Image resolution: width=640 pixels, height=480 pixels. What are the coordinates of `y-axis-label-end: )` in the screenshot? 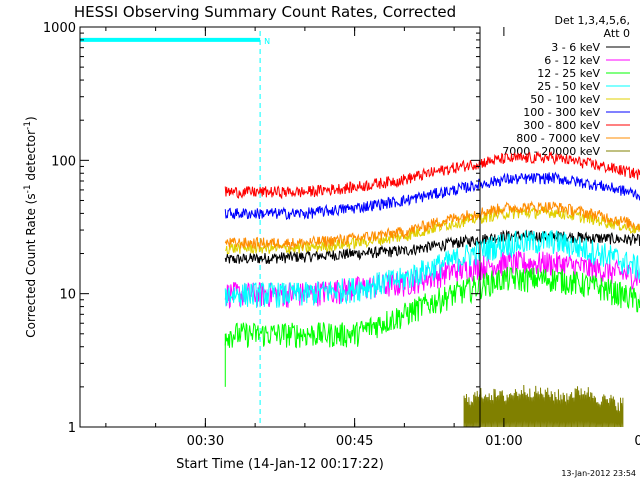 It's located at (31, 118).